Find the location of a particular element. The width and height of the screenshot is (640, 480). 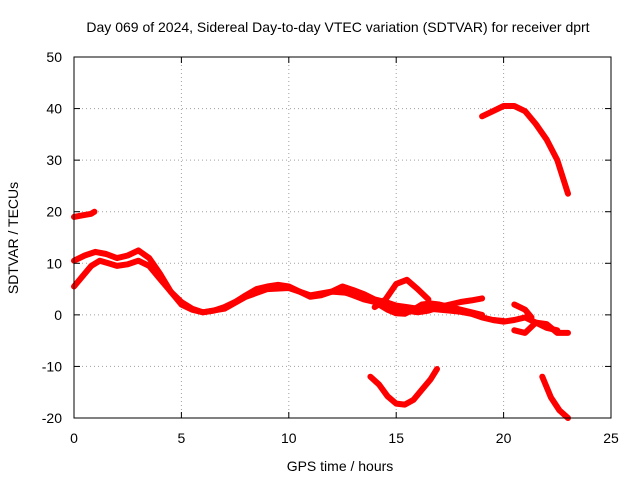

y-tick-label: -10 is located at coordinates (52, 366).